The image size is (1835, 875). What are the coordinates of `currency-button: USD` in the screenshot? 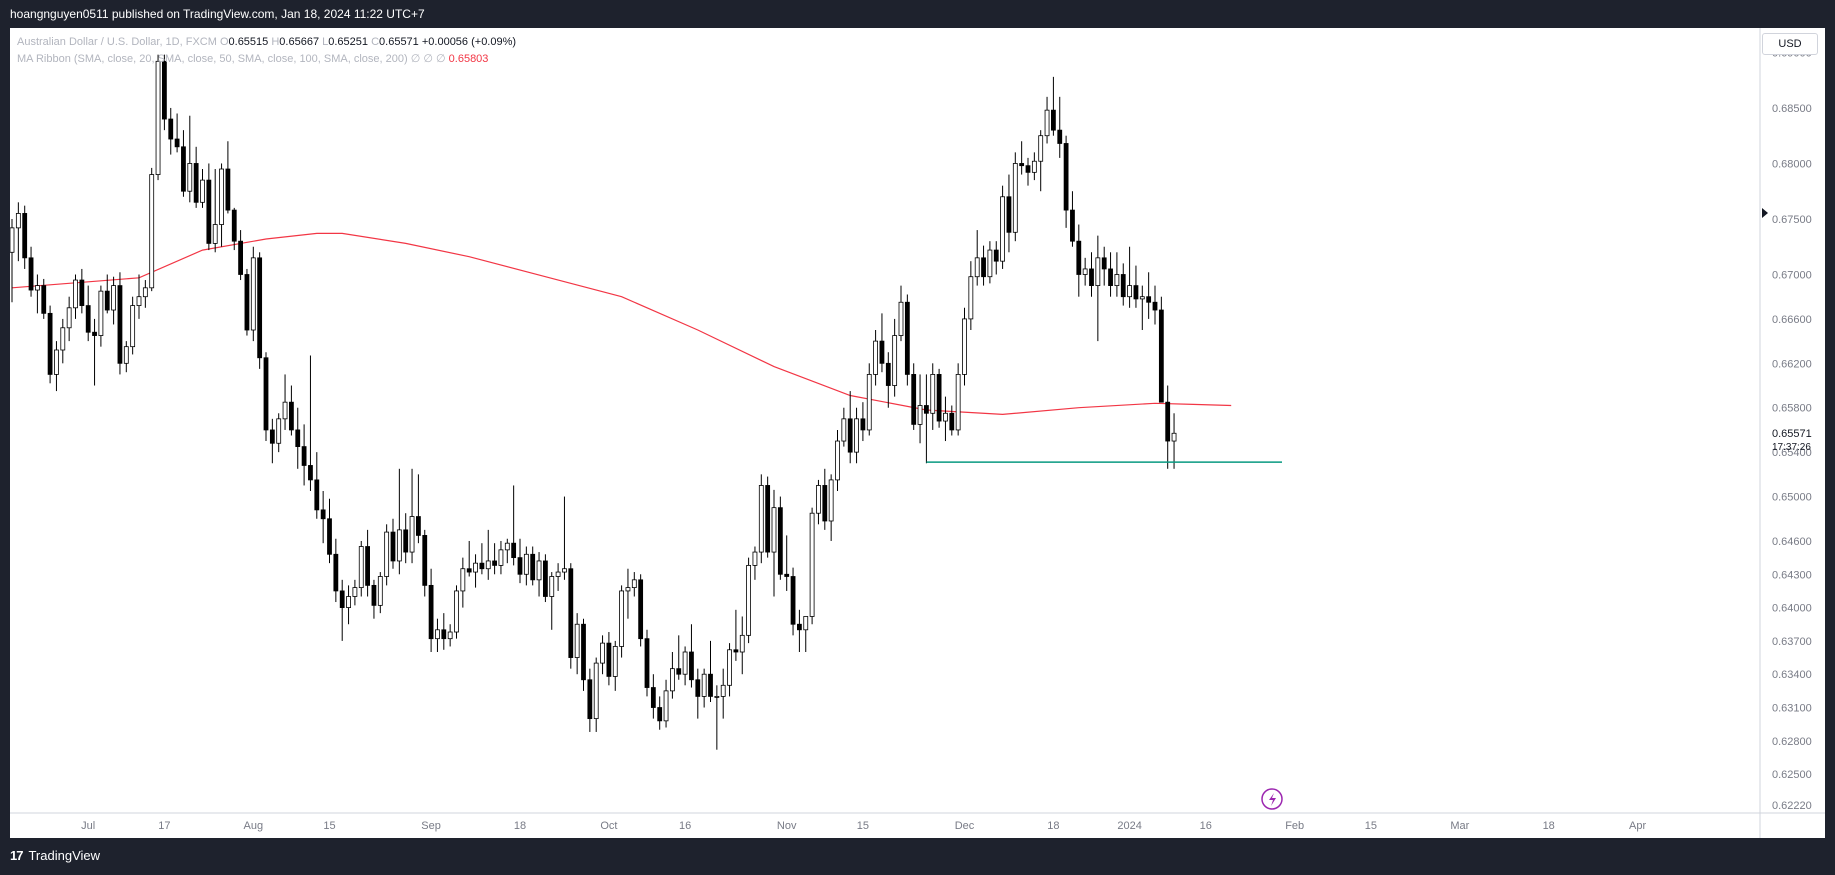 It's located at (1790, 44).